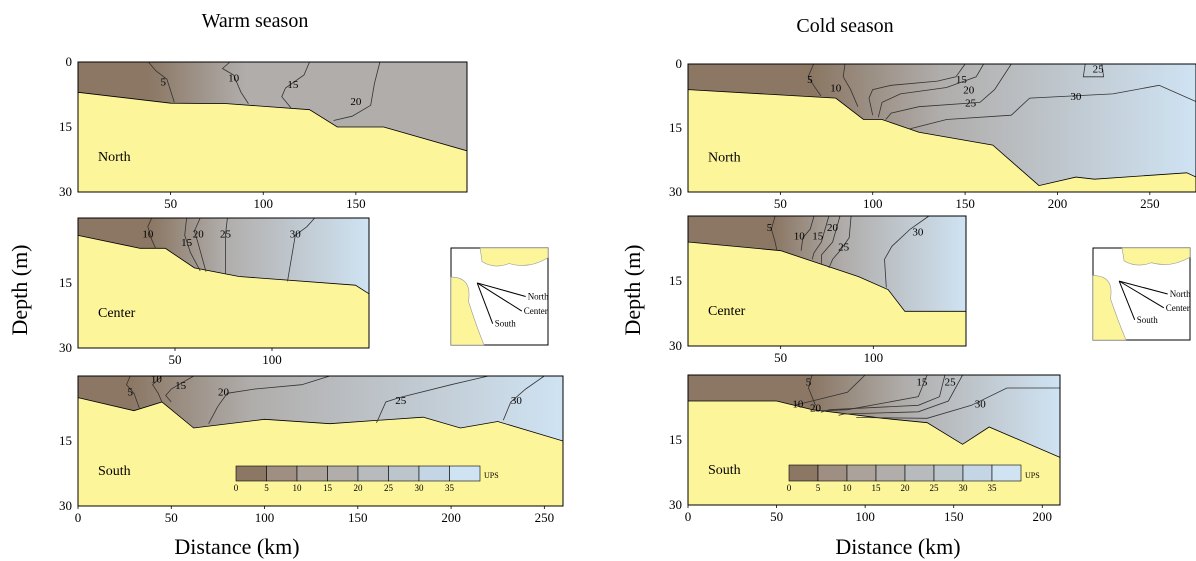 This screenshot has height=561, width=1196. I want to click on location-map-warm: North Center South, so click(499, 296).